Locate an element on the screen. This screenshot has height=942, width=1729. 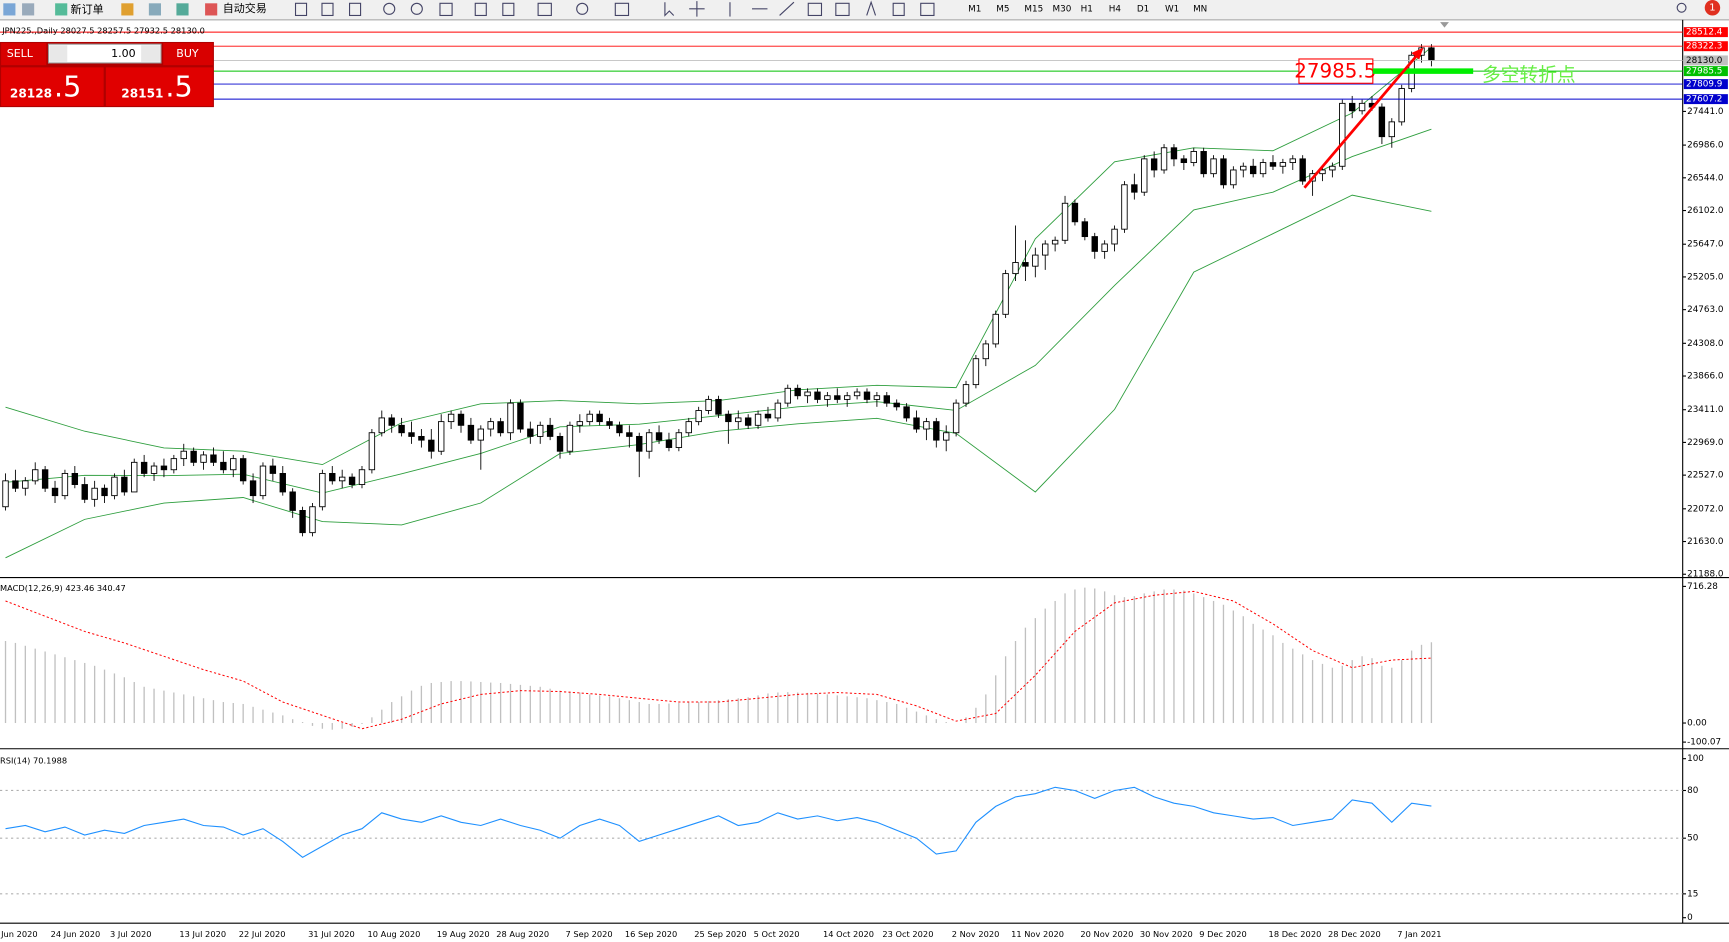
lot-increase is located at coordinates (150, 53).